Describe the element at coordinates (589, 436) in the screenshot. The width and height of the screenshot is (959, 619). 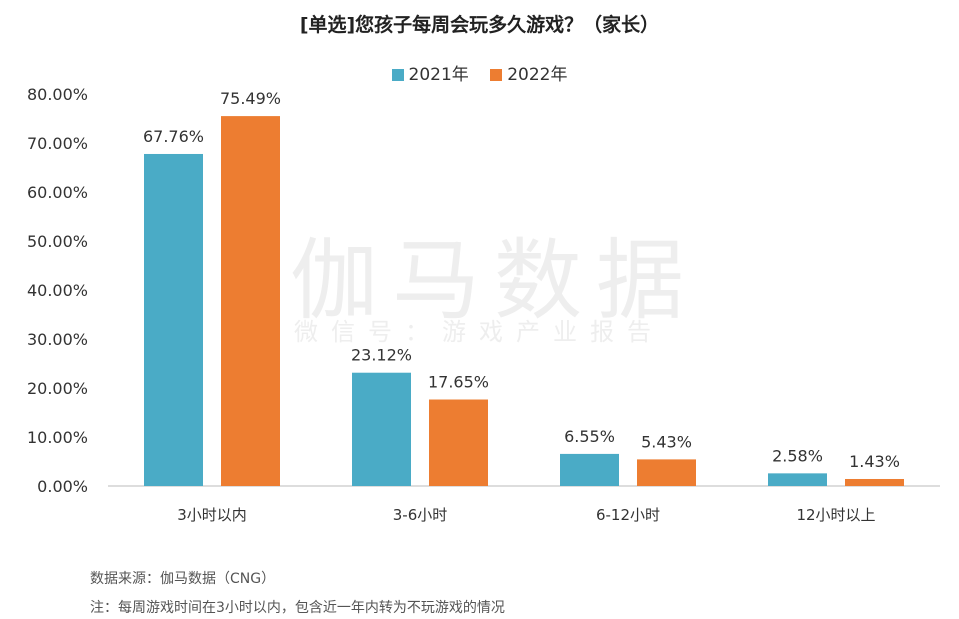
I see `data-label: 6.55%` at that location.